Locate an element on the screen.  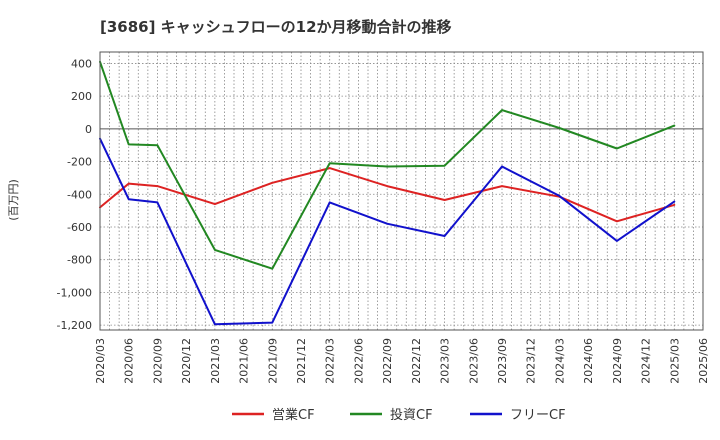
y-tick-label: -1,000 is located at coordinates (74, 292).